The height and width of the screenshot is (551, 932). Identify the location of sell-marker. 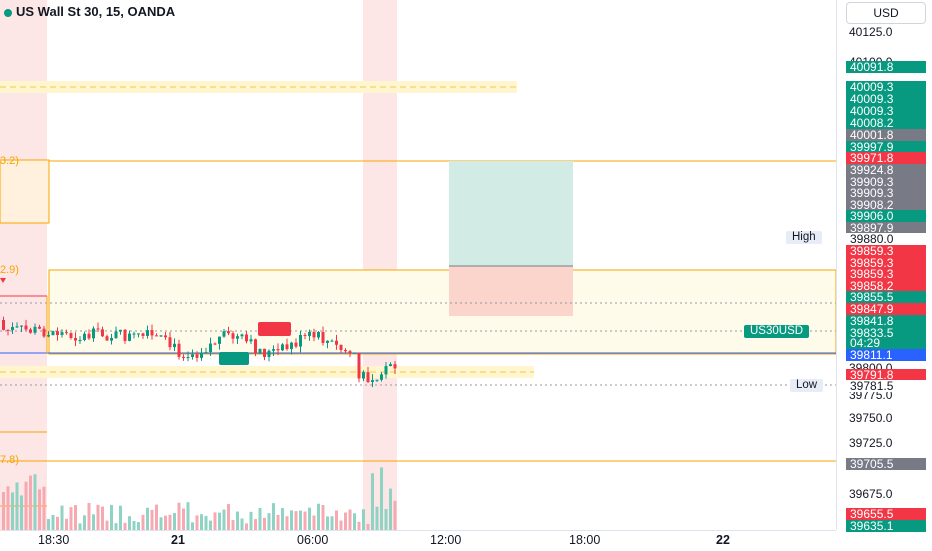
(274, 329).